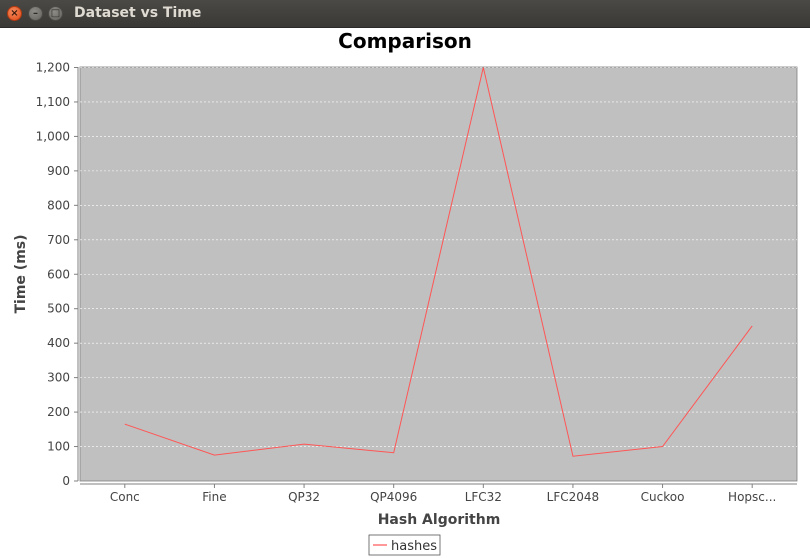 This screenshot has width=810, height=558. Describe the element at coordinates (405, 14) in the screenshot. I see `title-bar: × – □ Dataset vs Time` at that location.